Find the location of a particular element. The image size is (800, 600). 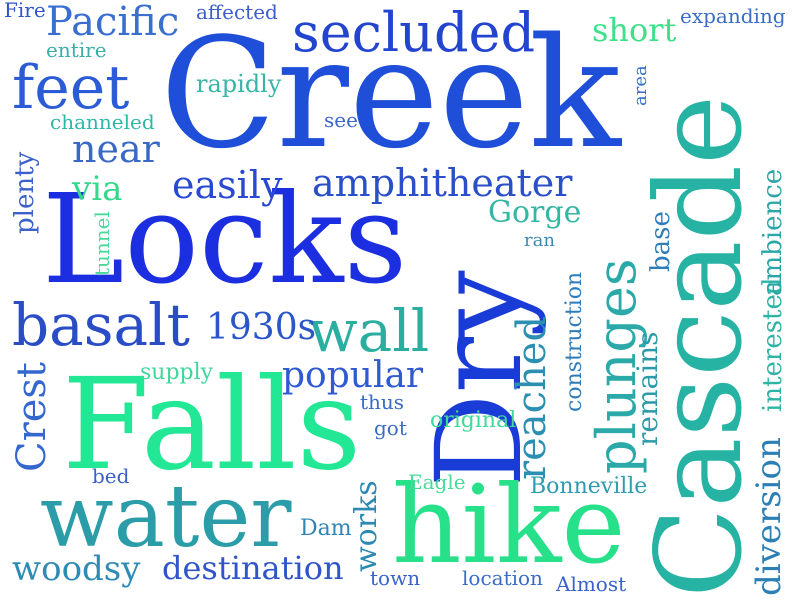

word-fire: Fire is located at coordinates (25, 11).